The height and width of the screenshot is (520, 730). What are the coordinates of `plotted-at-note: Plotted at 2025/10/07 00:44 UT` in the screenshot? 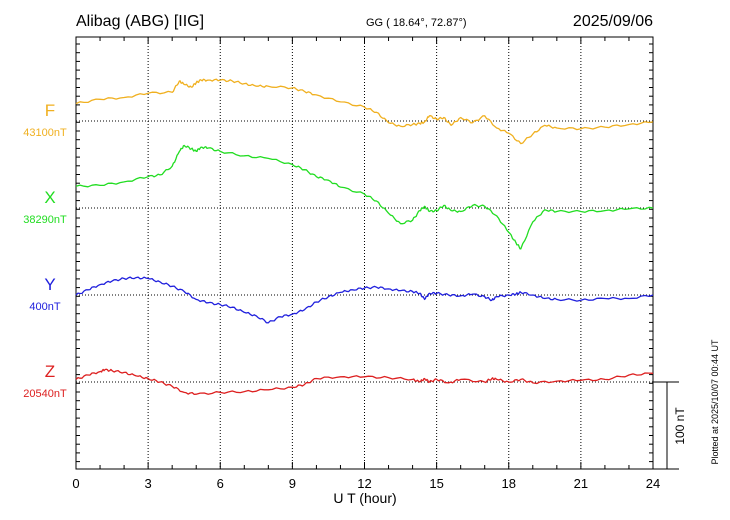 It's located at (715, 402).